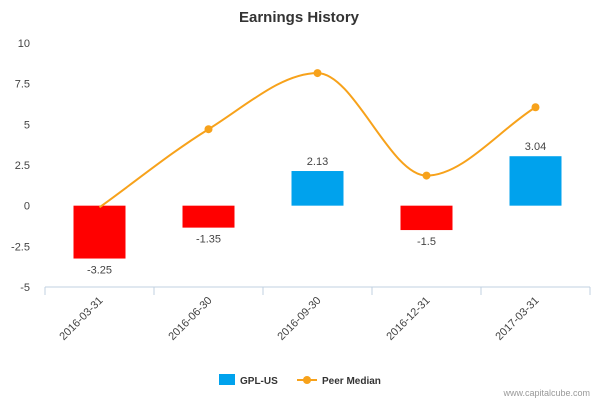 Image resolution: width=600 pixels, height=400 pixels. Describe the element at coordinates (299, 319) in the screenshot. I see `x-tick-label: 2016-09-30` at that location.